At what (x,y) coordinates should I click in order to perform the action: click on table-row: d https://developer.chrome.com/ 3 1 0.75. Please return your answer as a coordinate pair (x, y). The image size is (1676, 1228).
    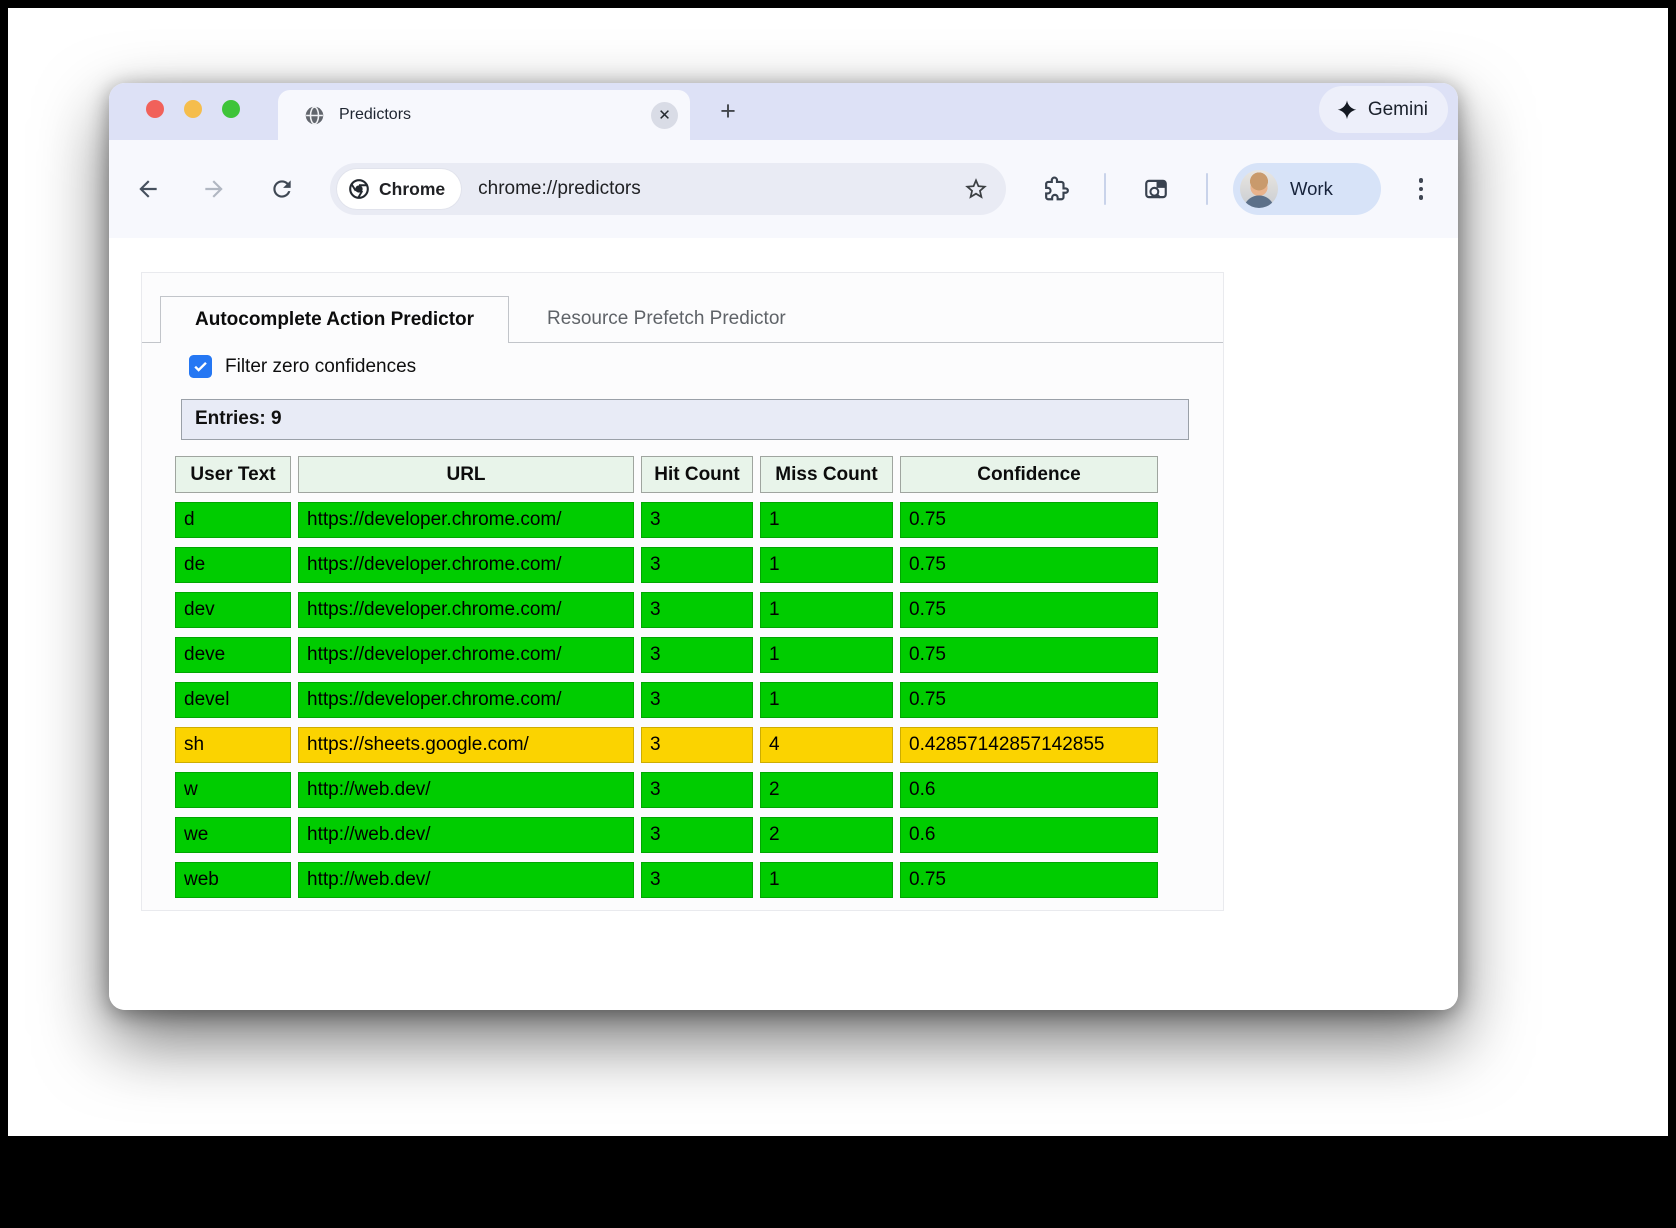
    Looking at the image, I should click on (666, 520).